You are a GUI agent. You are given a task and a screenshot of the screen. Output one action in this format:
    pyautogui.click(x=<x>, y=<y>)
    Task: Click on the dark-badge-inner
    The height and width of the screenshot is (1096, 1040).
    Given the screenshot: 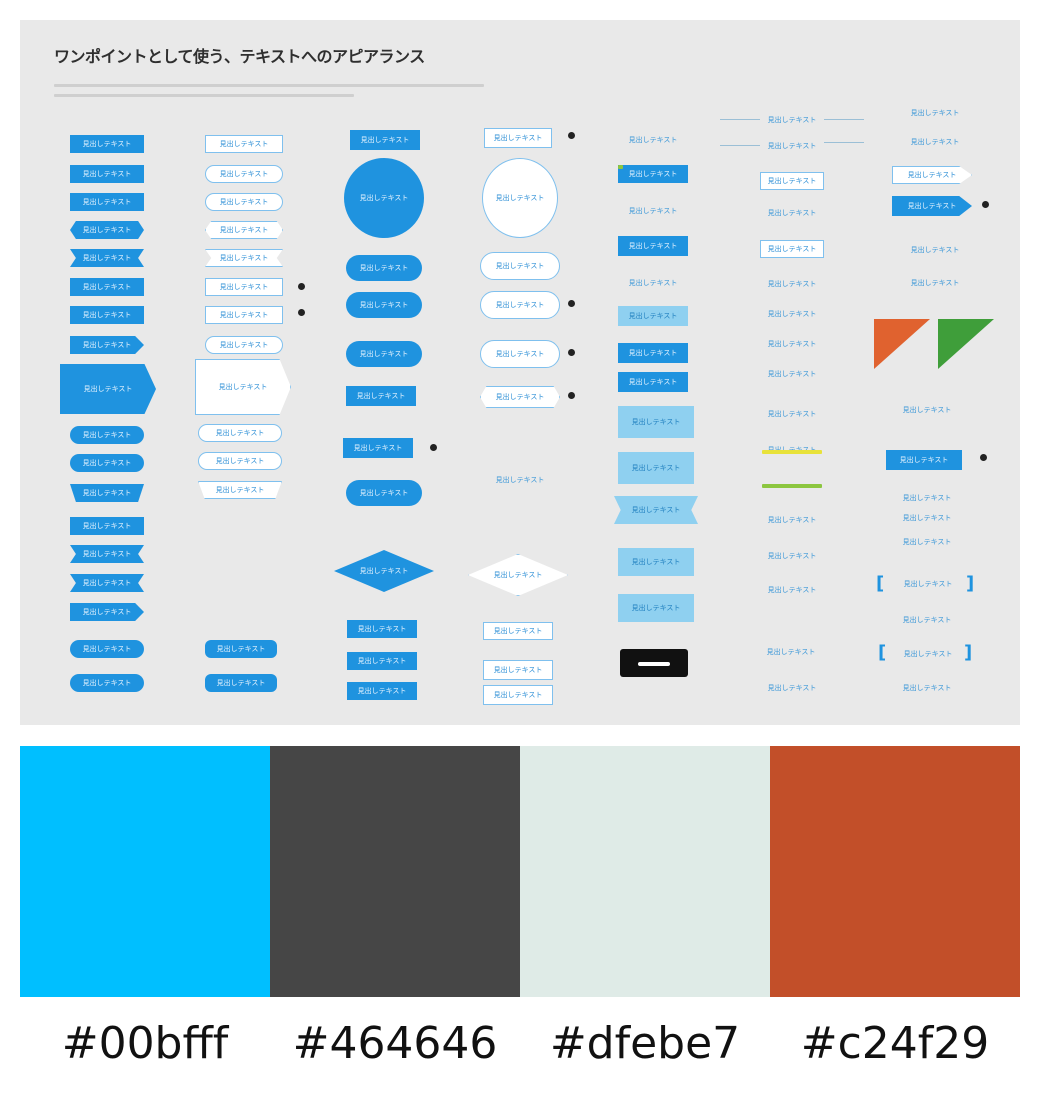 What is the action you would take?
    pyautogui.click(x=654, y=664)
    